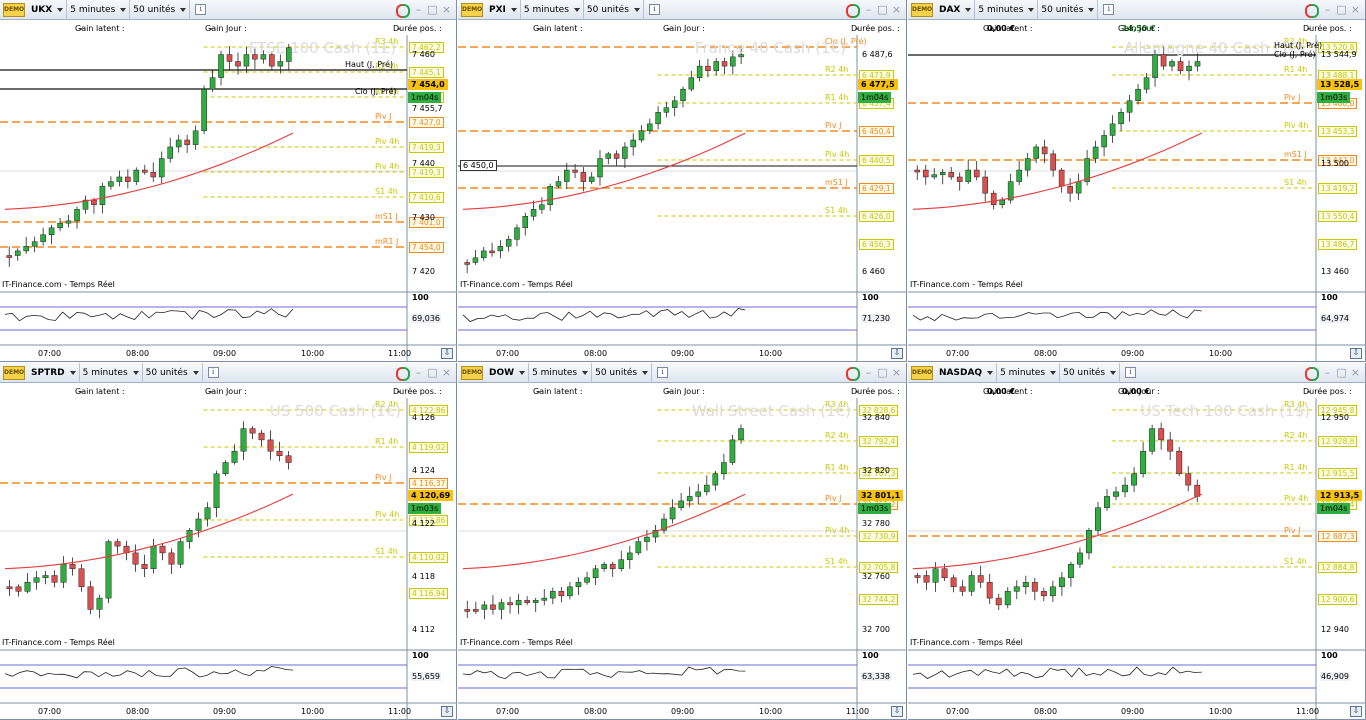 The width and height of the screenshot is (1366, 720). Describe the element at coordinates (1335, 373) in the screenshot. I see `window-controls: – □ ×` at that location.